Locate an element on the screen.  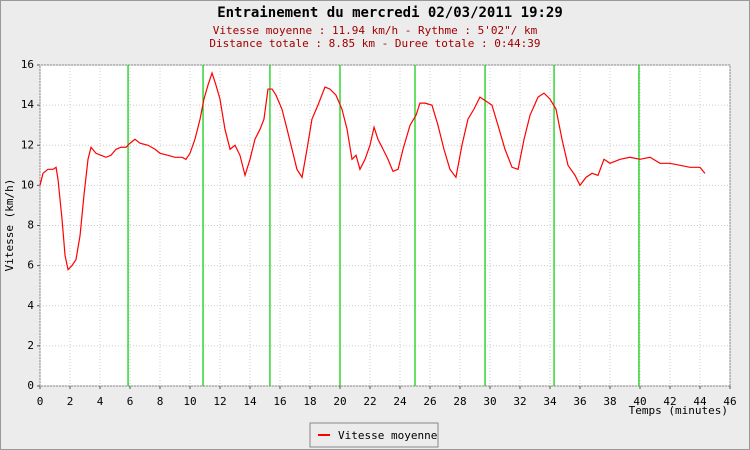
y-tick-label: 12 is located at coordinates (27, 144).